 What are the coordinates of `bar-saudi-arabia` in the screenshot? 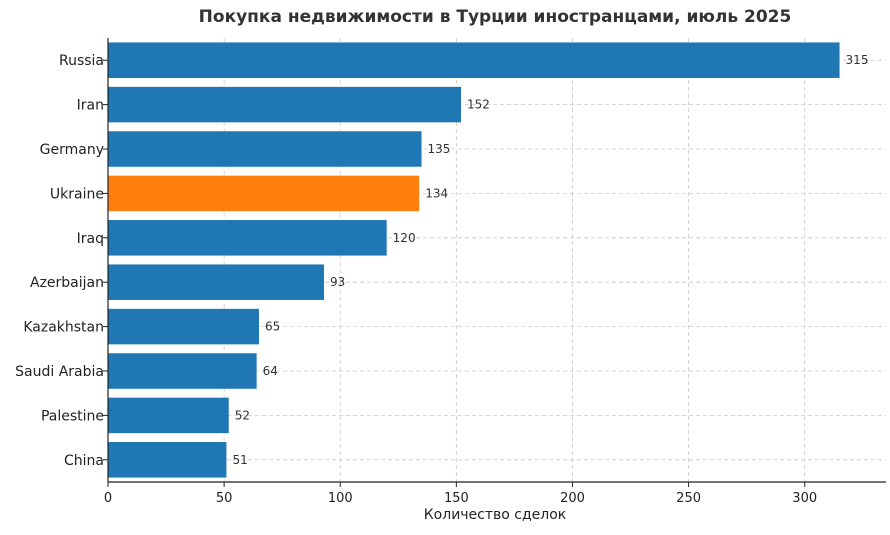 It's located at (182, 371).